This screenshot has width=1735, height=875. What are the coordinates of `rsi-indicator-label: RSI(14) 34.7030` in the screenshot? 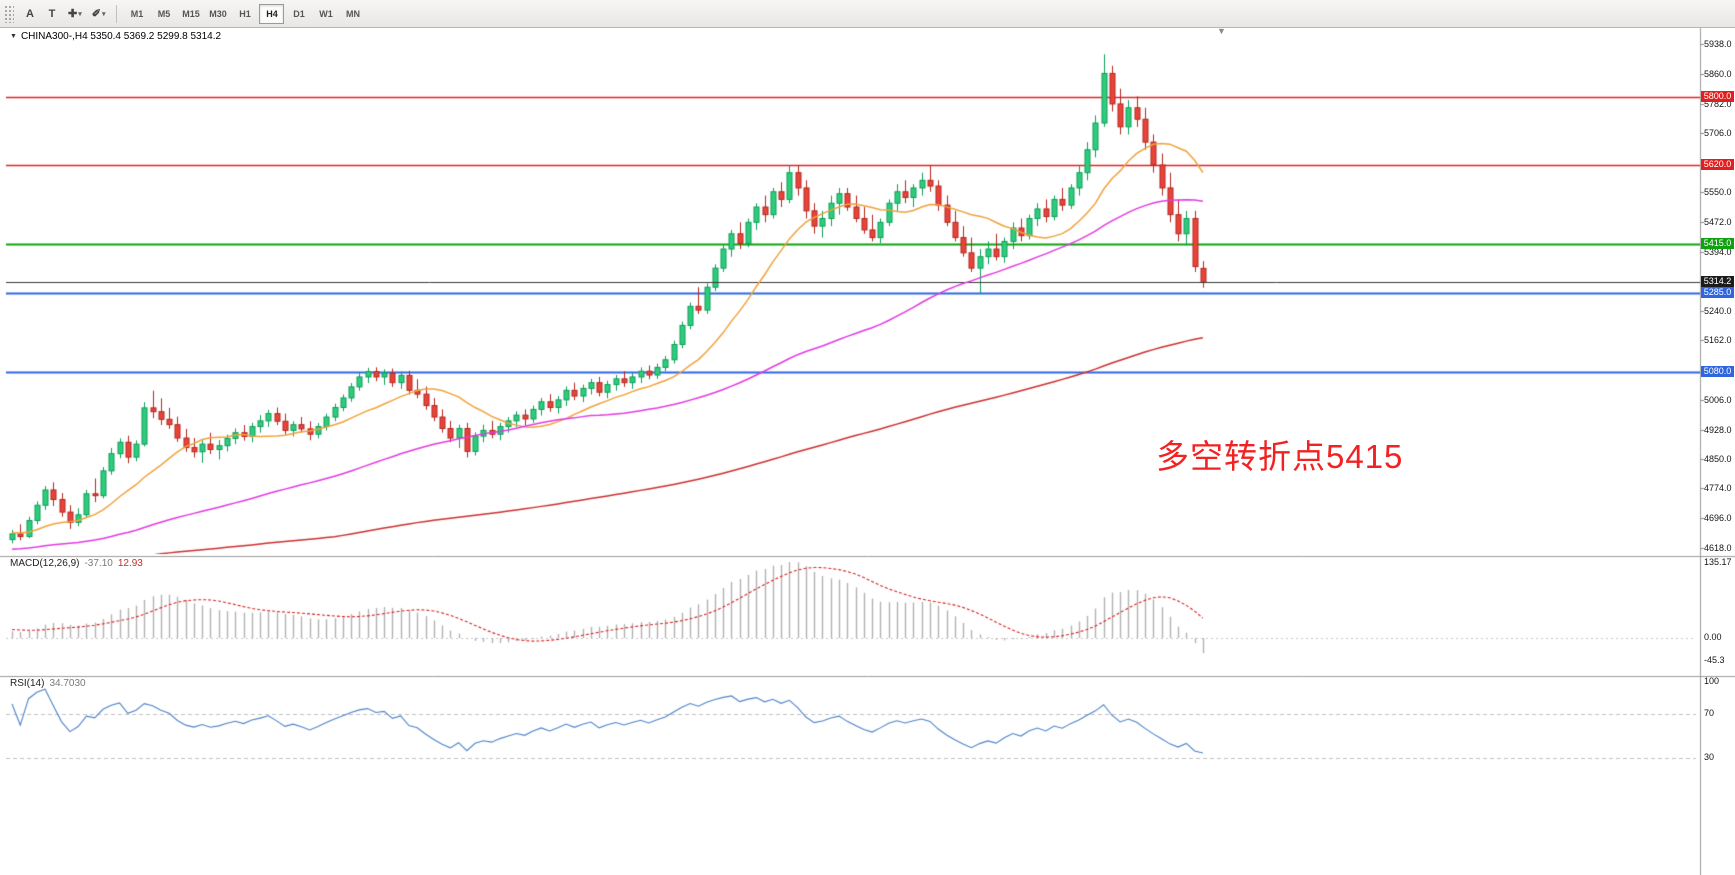 It's located at (48, 683).